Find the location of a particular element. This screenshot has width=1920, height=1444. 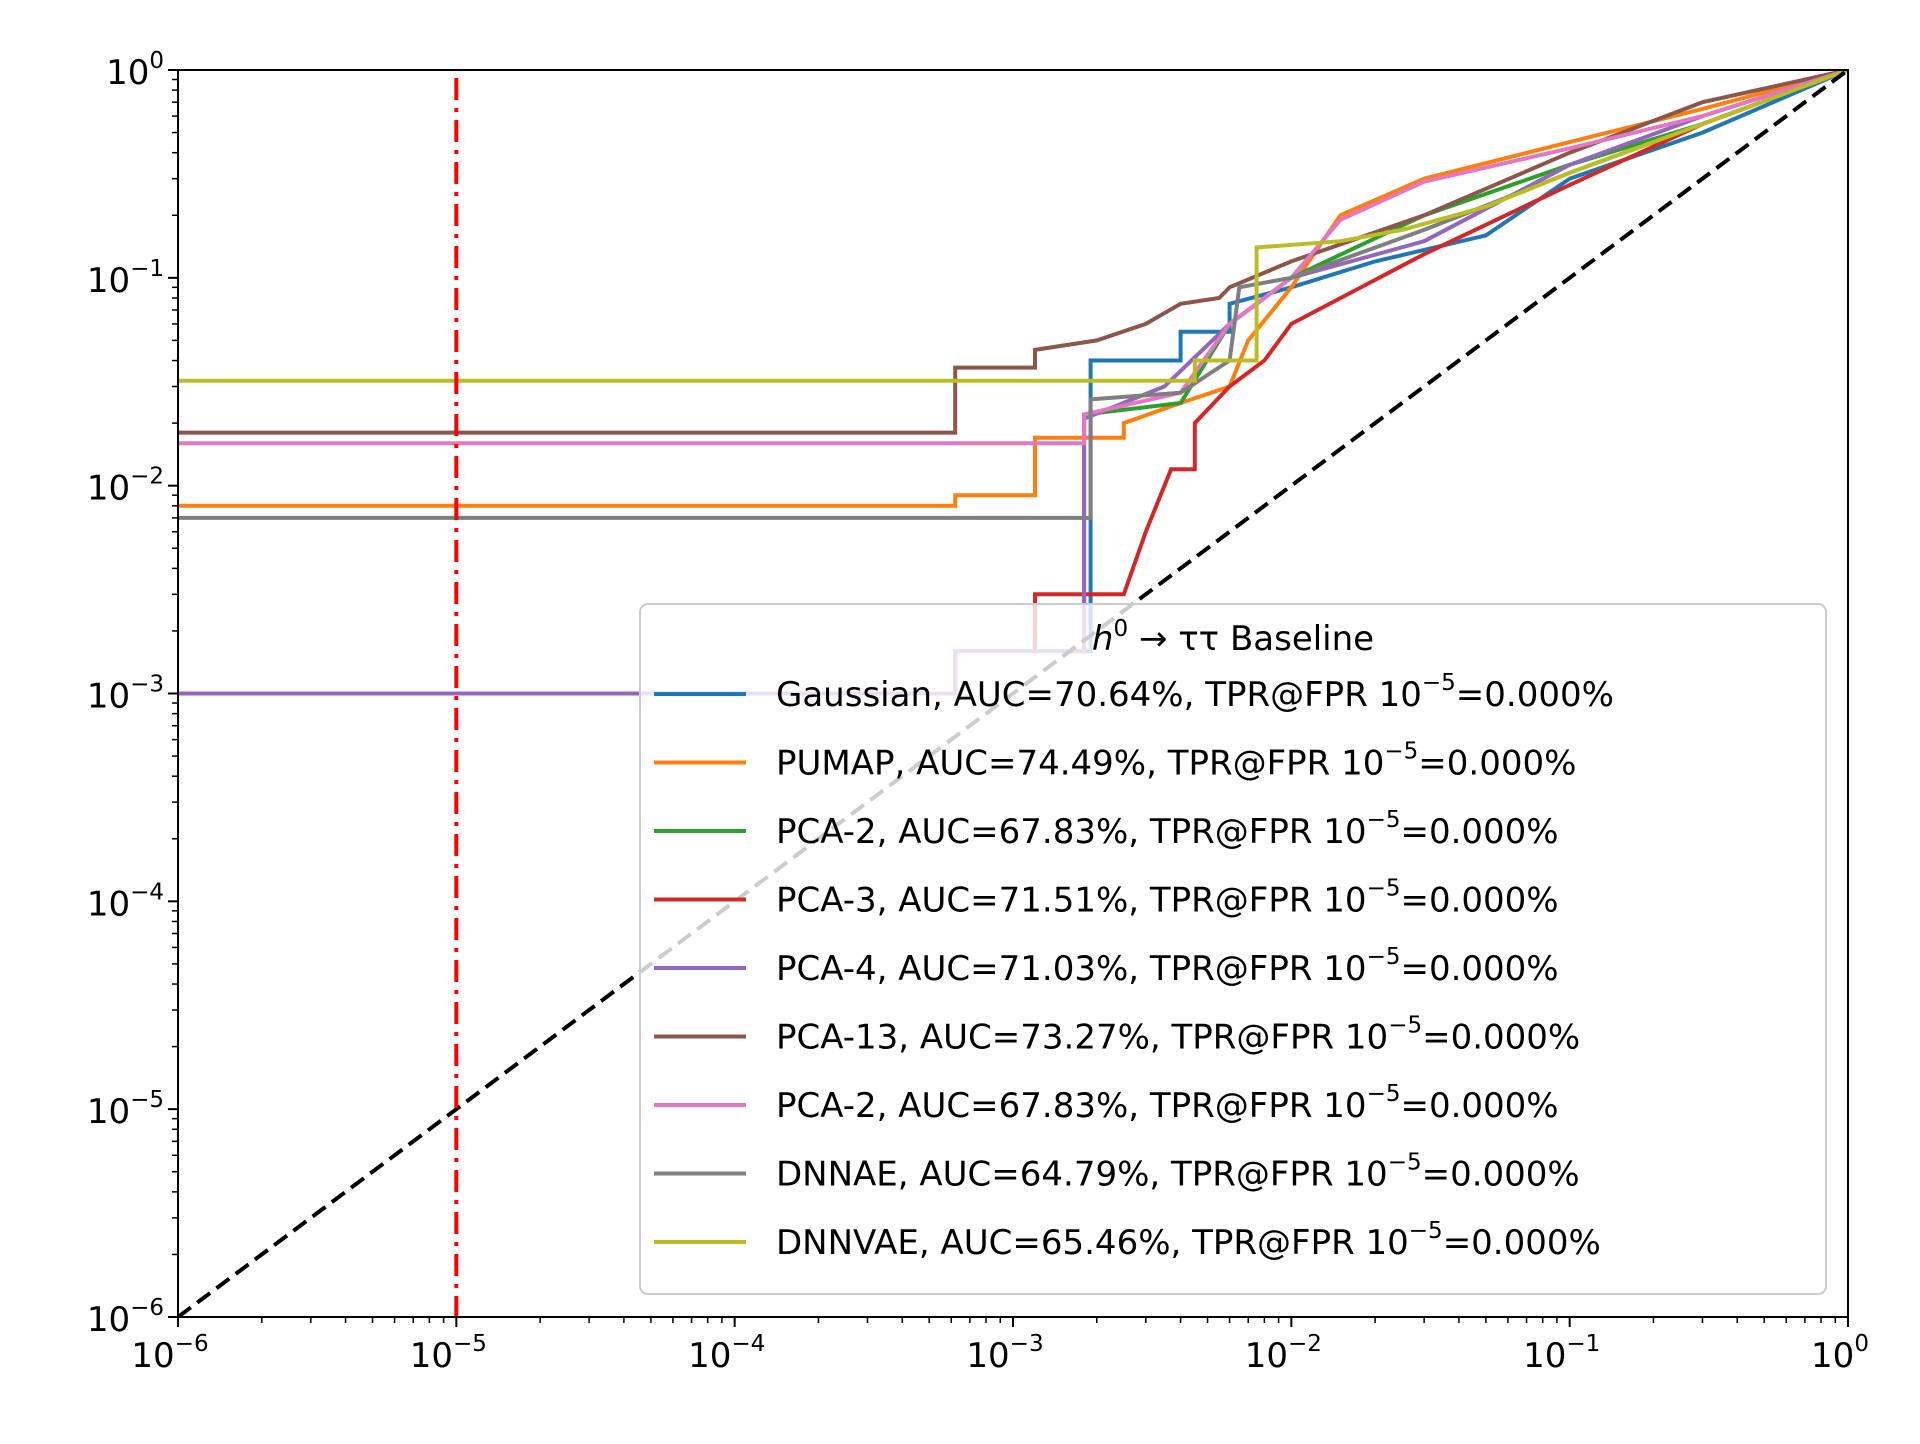

y-axis: 10⁻⁶ 10⁻⁵ 10⁻⁴ 10⁻³ 10⁻² 10⁻¹ 10⁰ is located at coordinates (132, 694).